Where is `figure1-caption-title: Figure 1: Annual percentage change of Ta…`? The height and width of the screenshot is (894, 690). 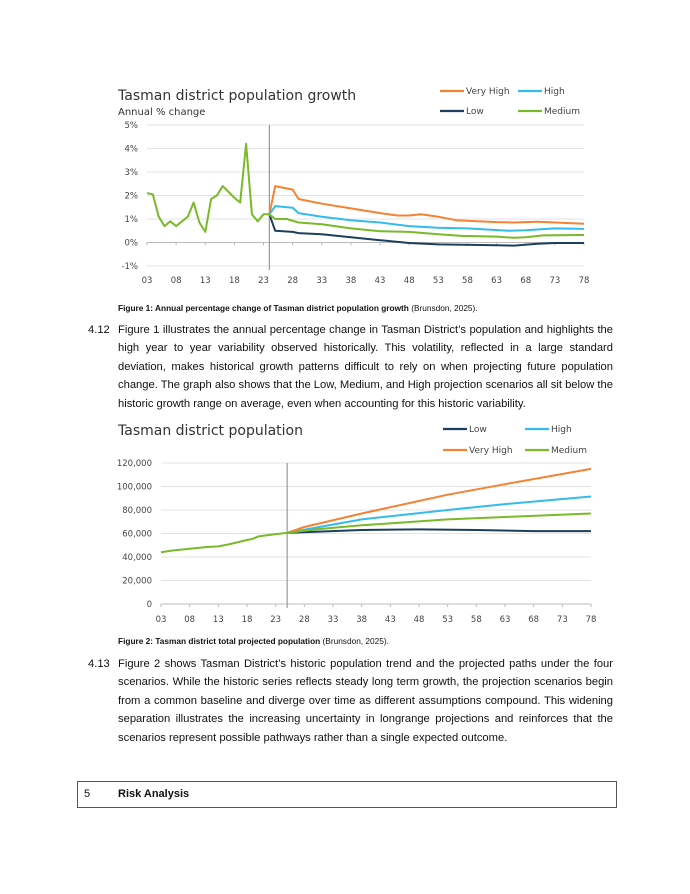
figure1-caption-title: Figure 1: Annual percentage change of Ta… is located at coordinates (263, 308).